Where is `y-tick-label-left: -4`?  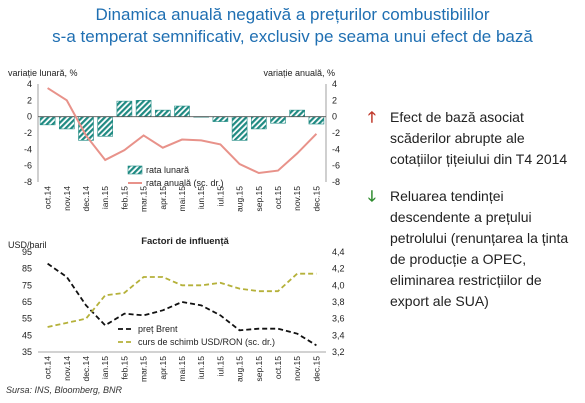 y-tick-label-left: -4 is located at coordinates (28, 149).